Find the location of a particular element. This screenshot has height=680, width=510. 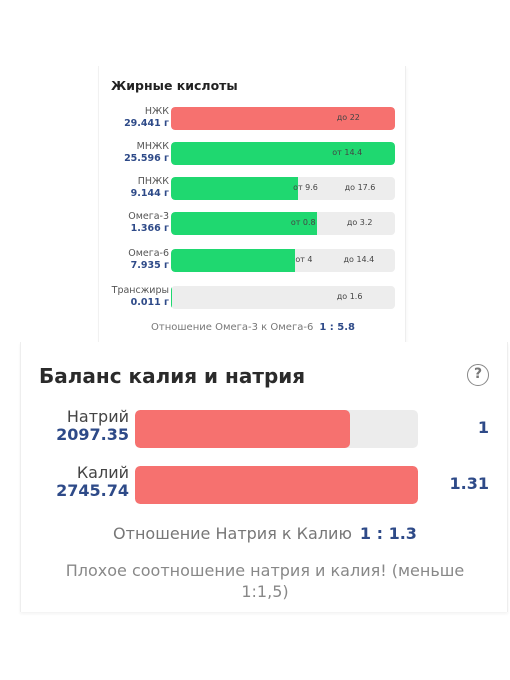

fa-row-omega3: Омега-3 1.366 г от 0.8 до 3.2 is located at coordinates (253, 224).